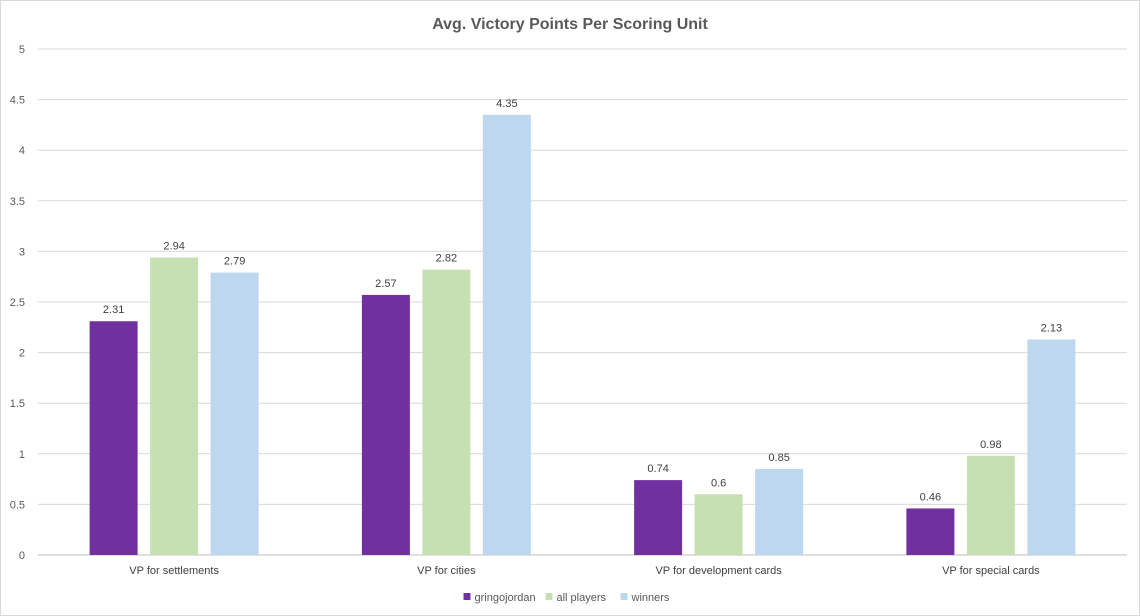 The image size is (1140, 616). Describe the element at coordinates (17, 404) in the screenshot. I see `y-tick-label: 1.5` at that location.